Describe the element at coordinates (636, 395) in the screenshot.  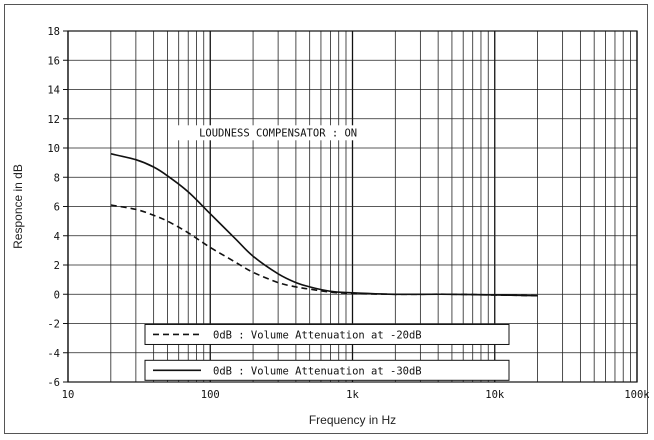
I see `x-tick-label: 100k` at that location.